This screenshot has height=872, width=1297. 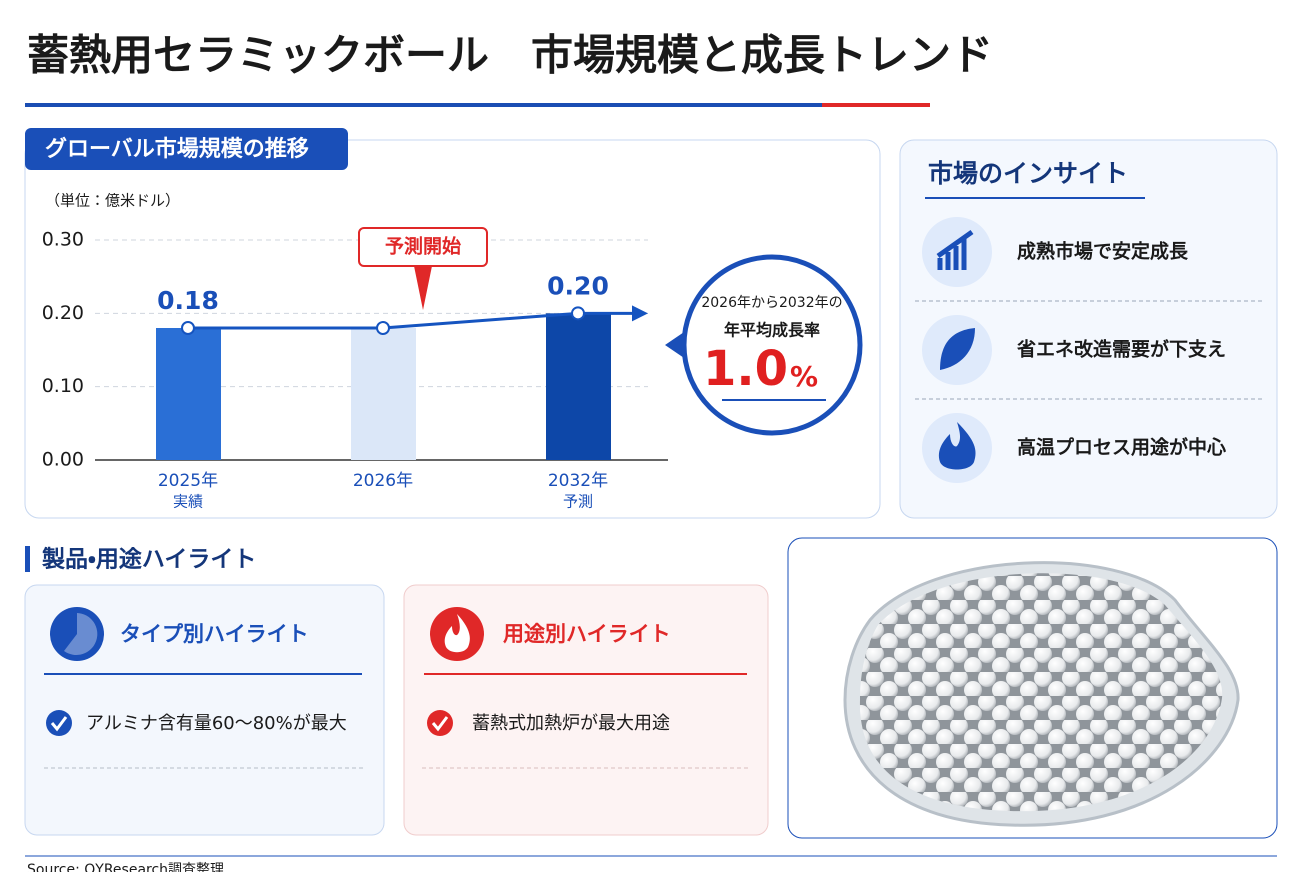 I want to click on use-card, so click(x=586, y=710).